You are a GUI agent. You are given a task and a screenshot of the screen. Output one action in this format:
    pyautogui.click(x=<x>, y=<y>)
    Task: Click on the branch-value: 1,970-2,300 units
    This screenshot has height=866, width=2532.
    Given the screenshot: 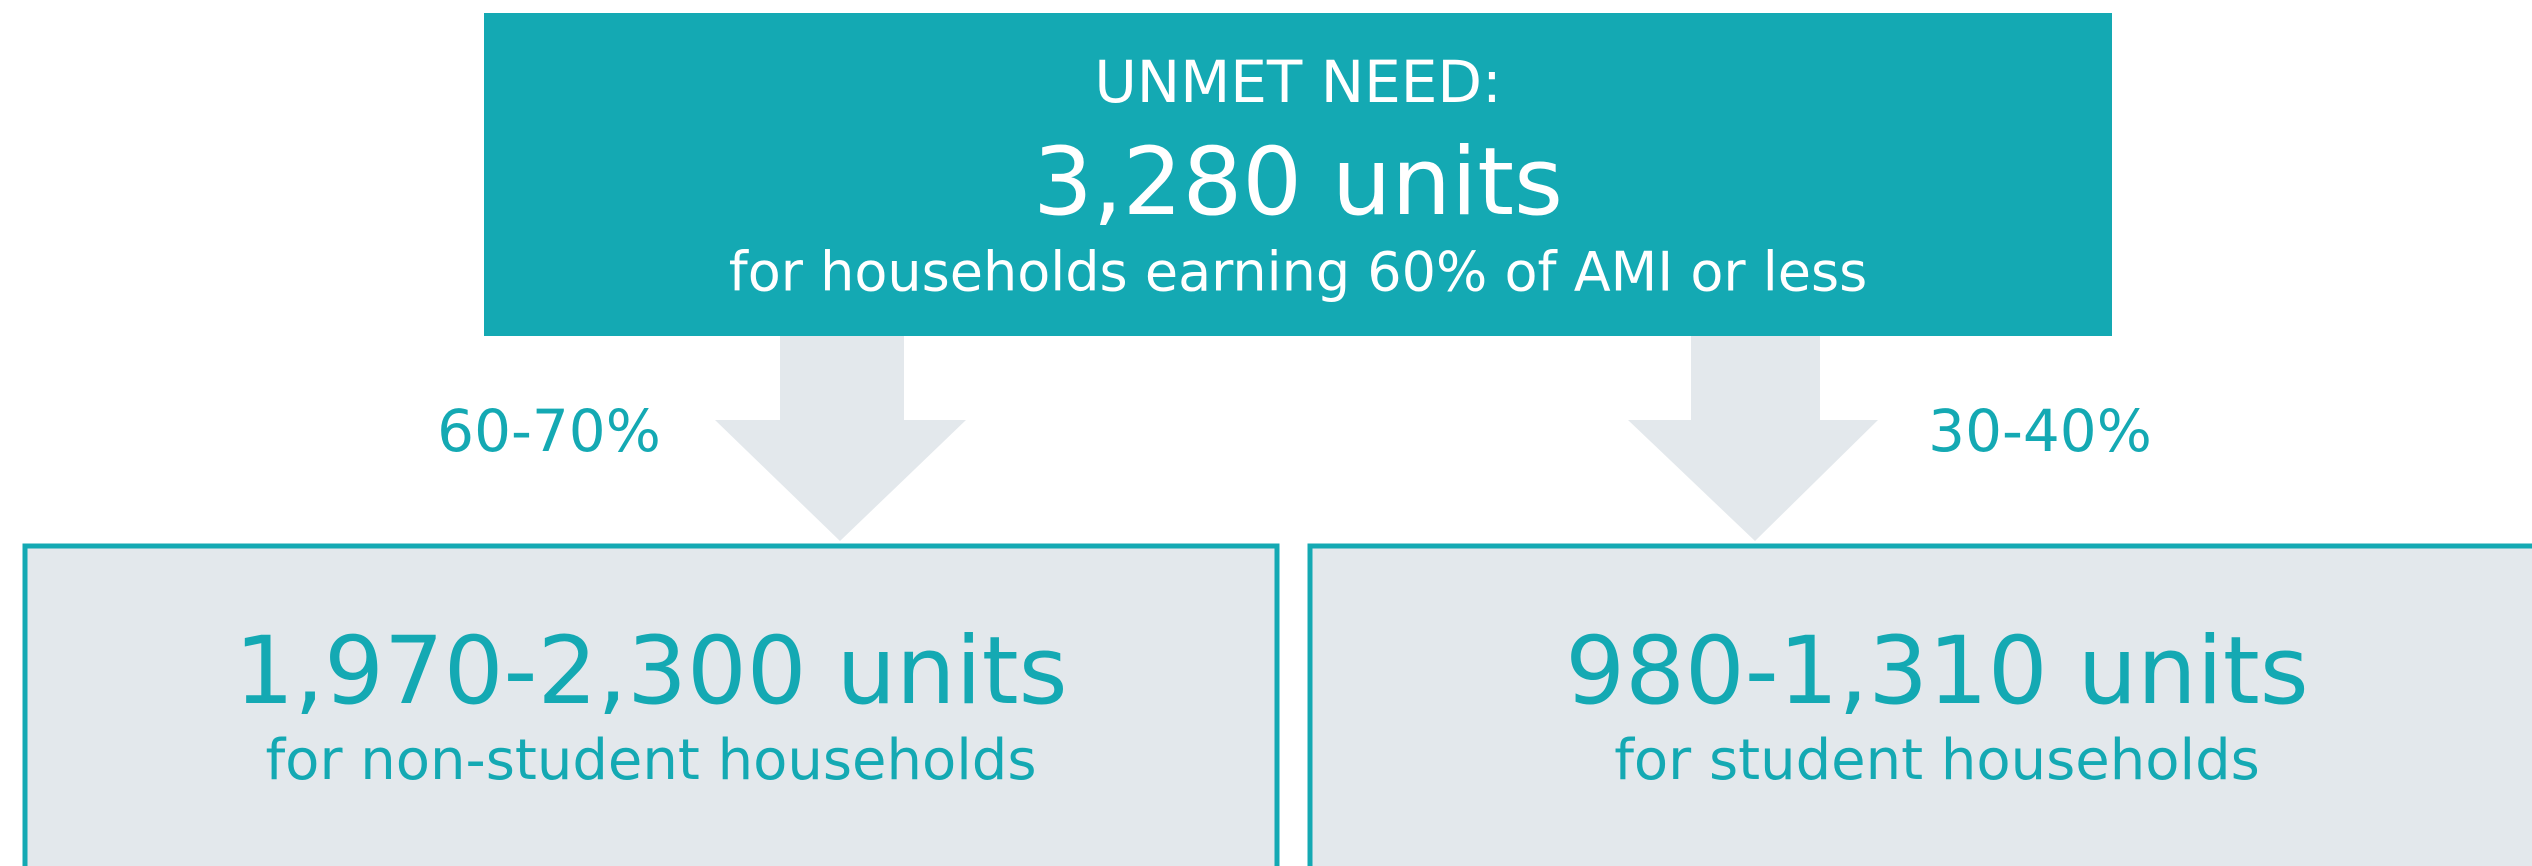 What is the action you would take?
    pyautogui.click(x=650, y=671)
    